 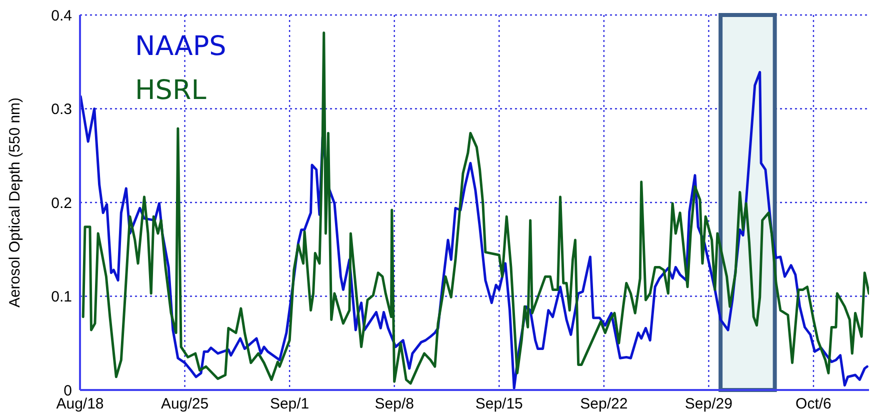 I want to click on y-axis-title: Aerosol Optical Depth (550 nm), so click(x=15, y=202).